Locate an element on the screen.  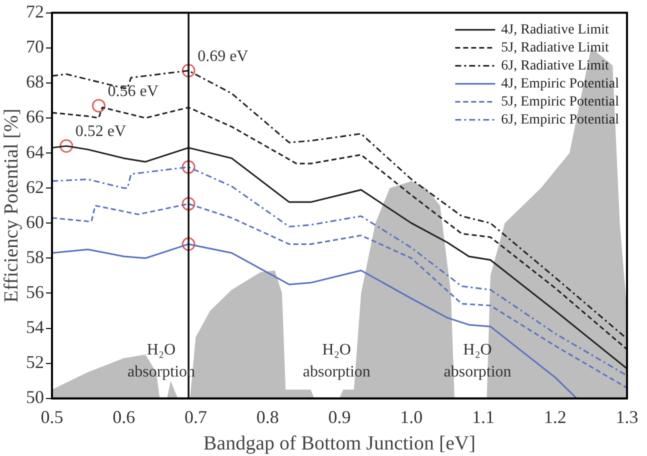
y-tick-label: 66 is located at coordinates (35, 116).